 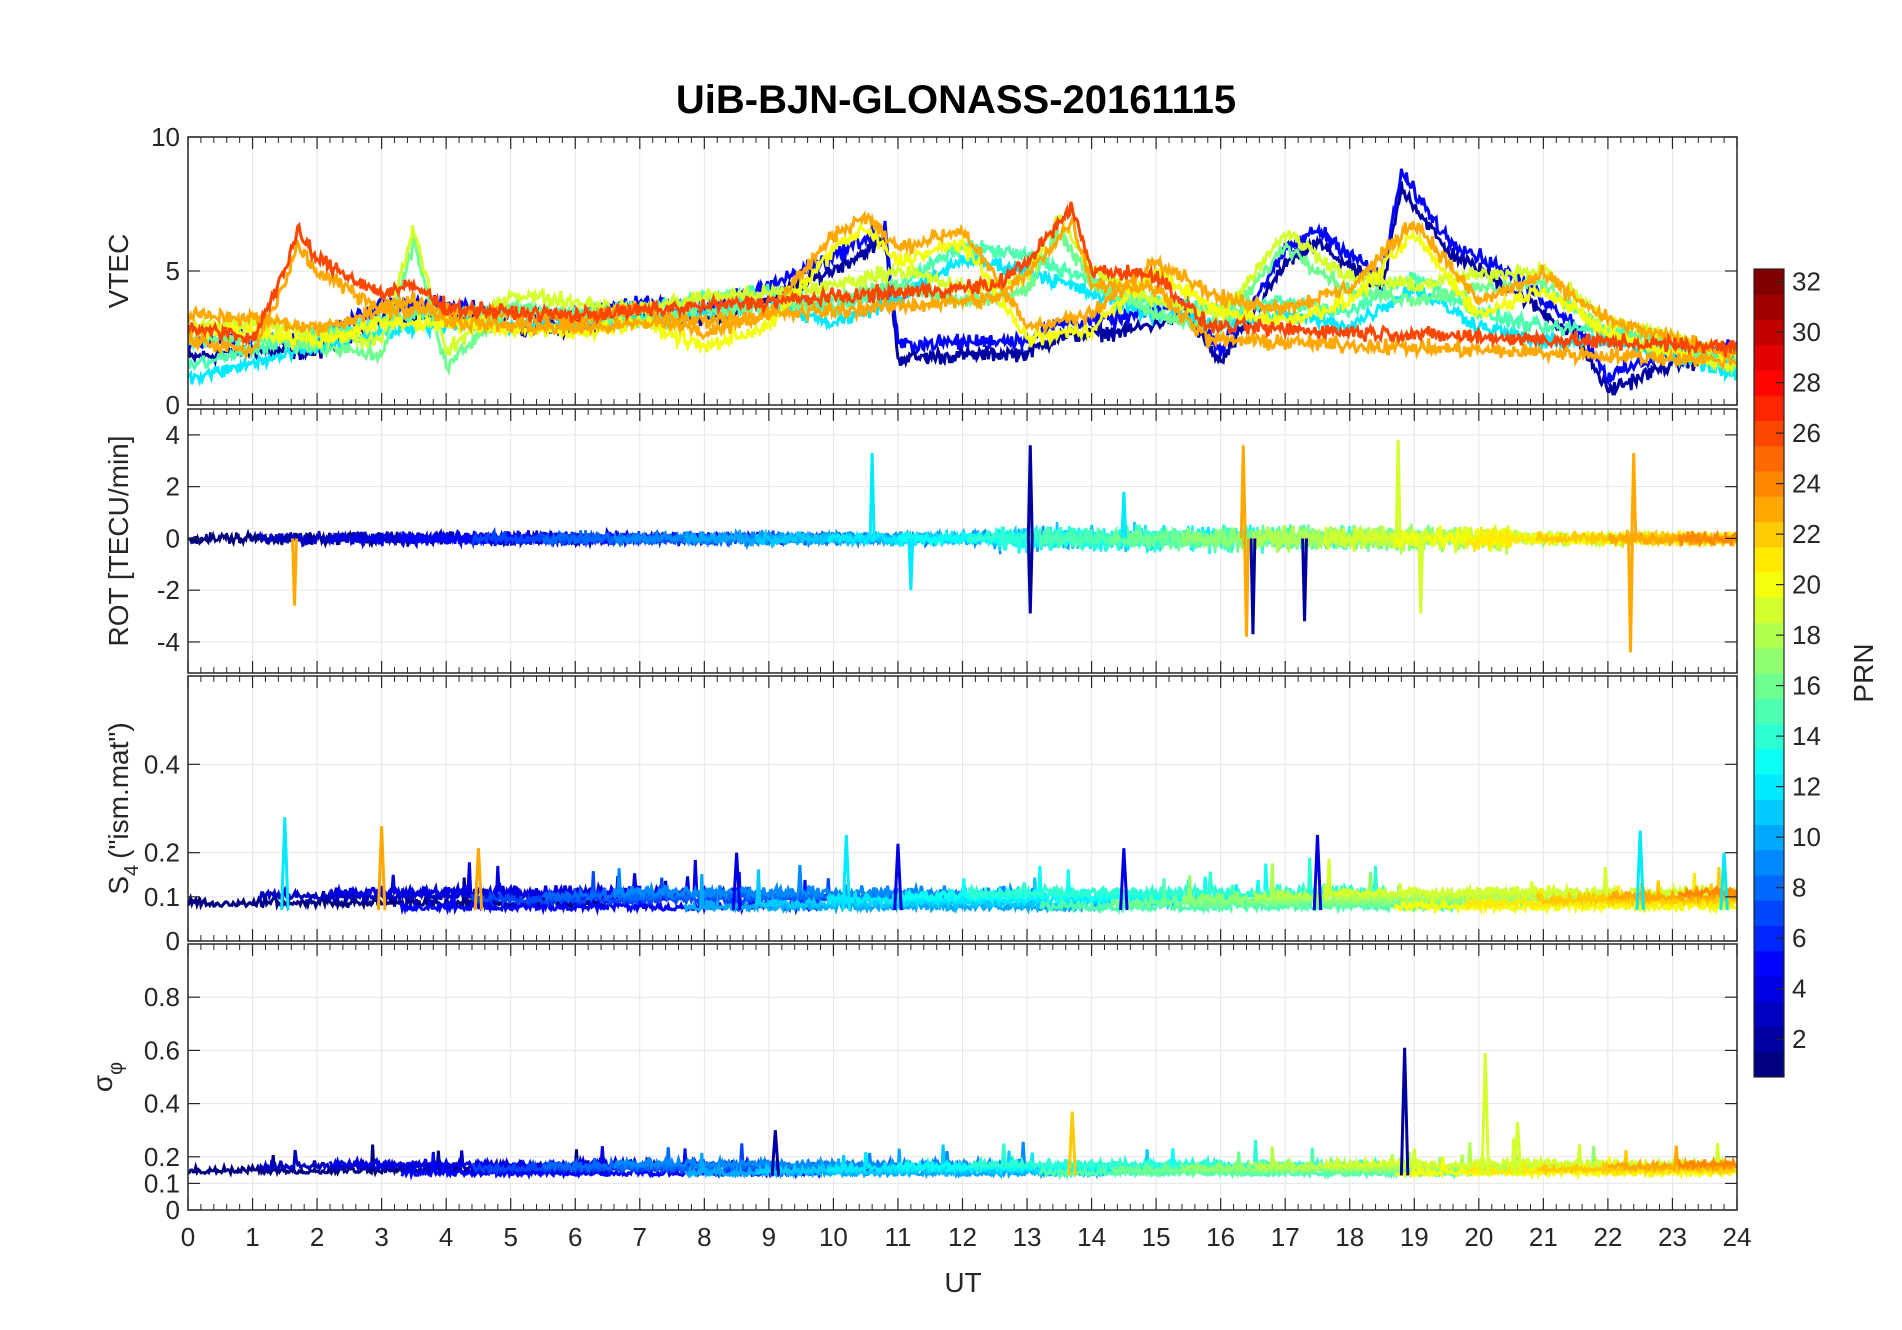 What do you see at coordinates (1799, 938) in the screenshot?
I see `colorbar-tick-label: 6` at bounding box center [1799, 938].